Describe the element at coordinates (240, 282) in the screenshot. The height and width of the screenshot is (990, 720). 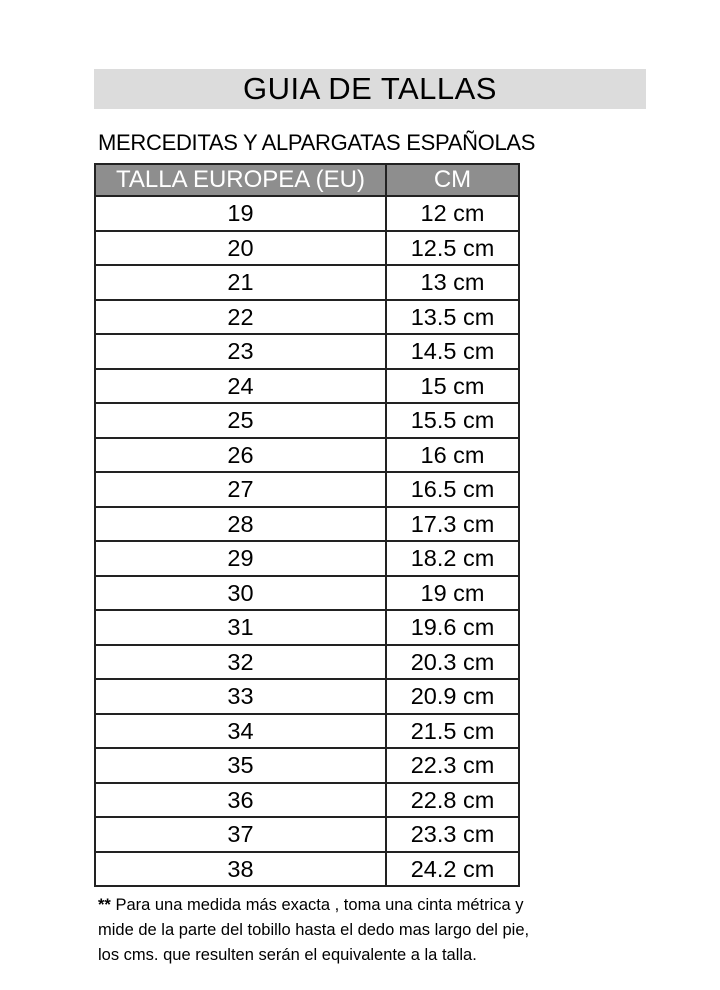
I see `eu-size-cell: 21` at that location.